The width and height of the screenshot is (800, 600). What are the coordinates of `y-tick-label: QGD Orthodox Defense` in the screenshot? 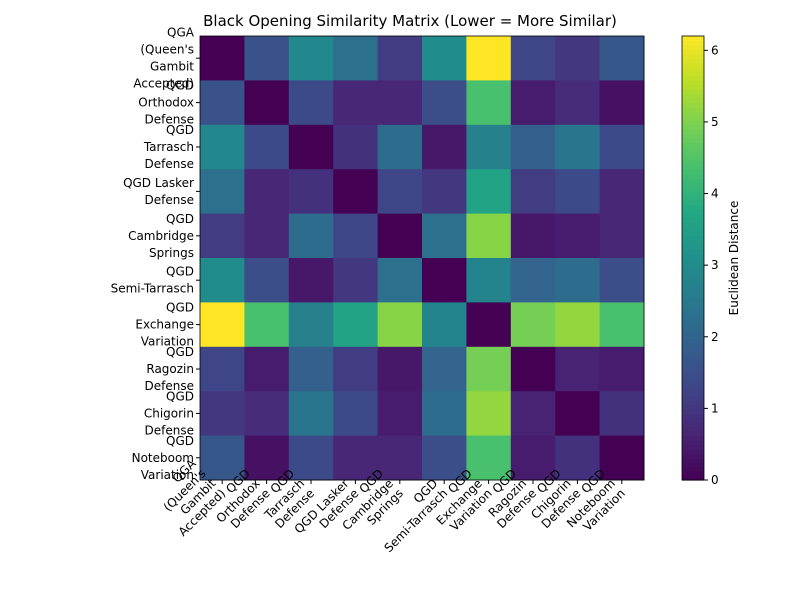 It's located at (166, 103).